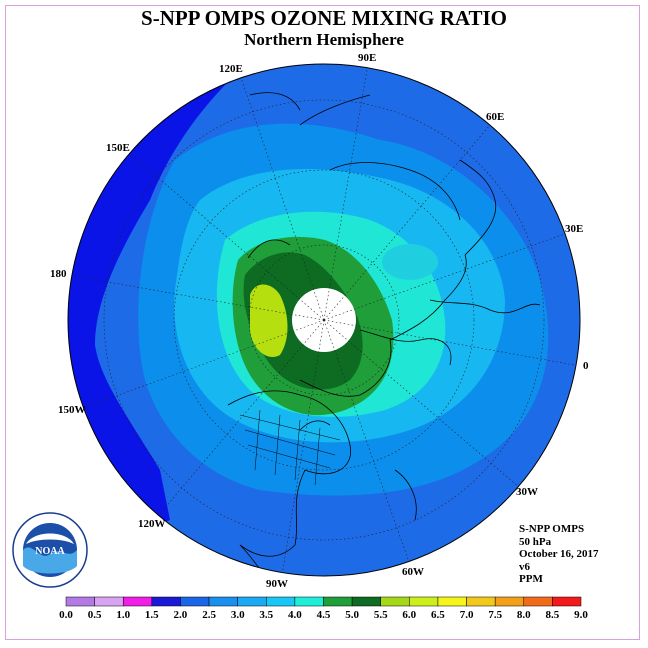 This screenshot has height=648, width=648. Describe the element at coordinates (295, 615) in the screenshot. I see `colorbar-tick-label: 4.0` at that location.